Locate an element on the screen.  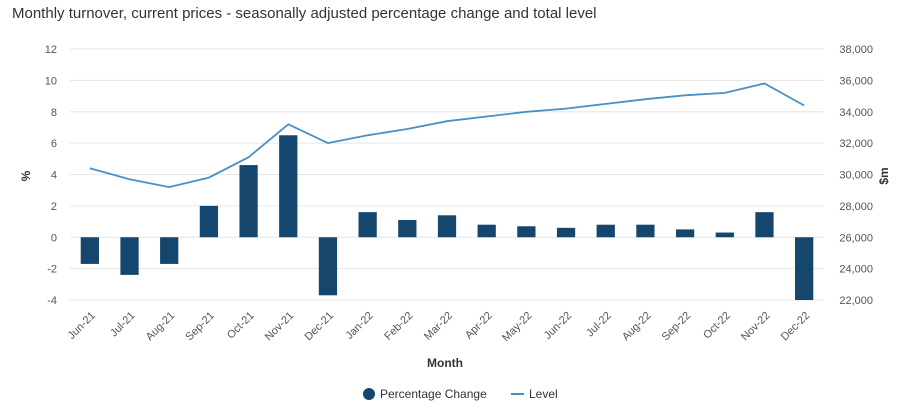
left-axis-ticks: -4 -2 0 2 4 6 8 10 12 is located at coordinates (51, 175).